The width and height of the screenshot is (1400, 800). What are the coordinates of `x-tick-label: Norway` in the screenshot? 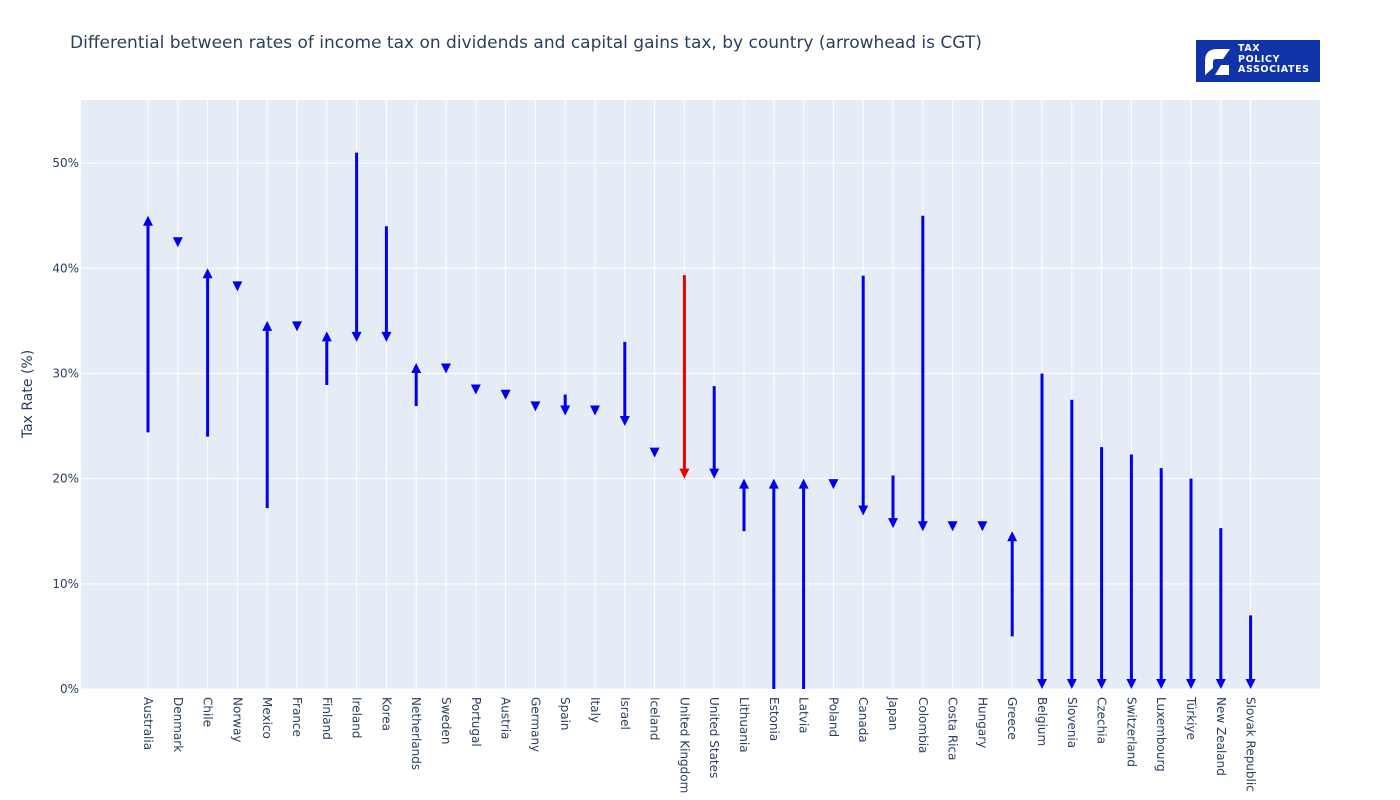 It's located at (237, 720).